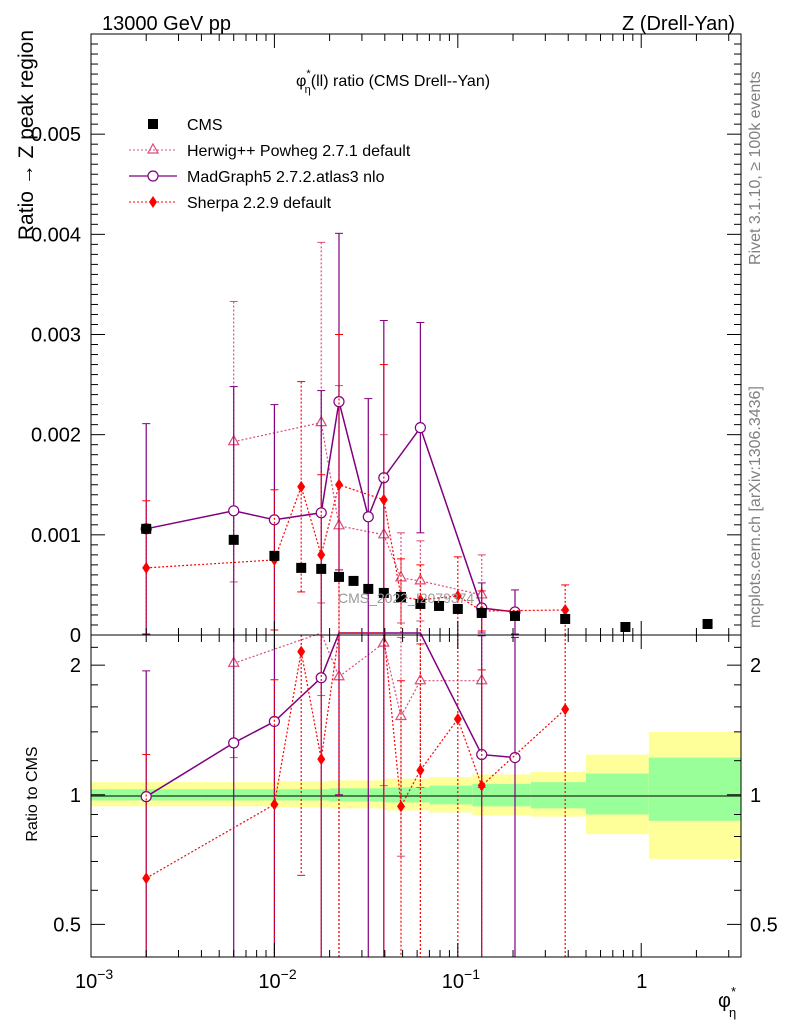 This screenshot has height=1024, width=786. I want to click on title-phi: φ, so click(301, 81).